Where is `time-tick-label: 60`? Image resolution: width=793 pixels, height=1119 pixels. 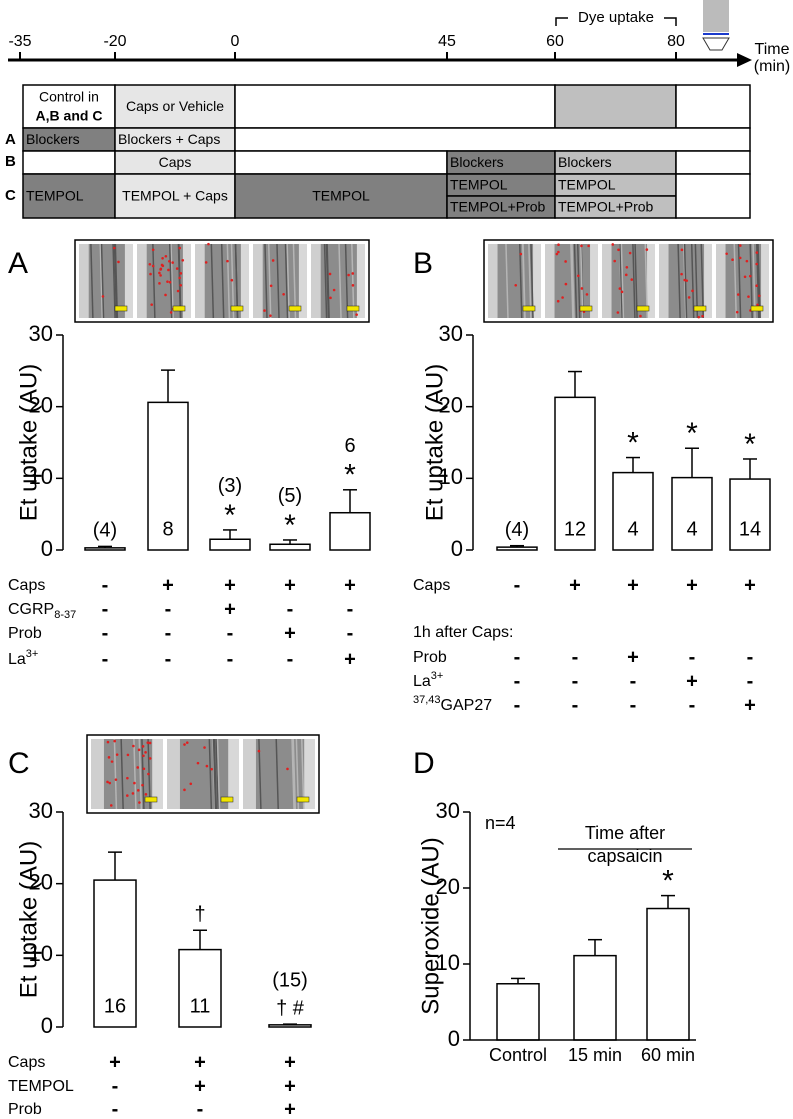
time-tick-label: 60 is located at coordinates (555, 41).